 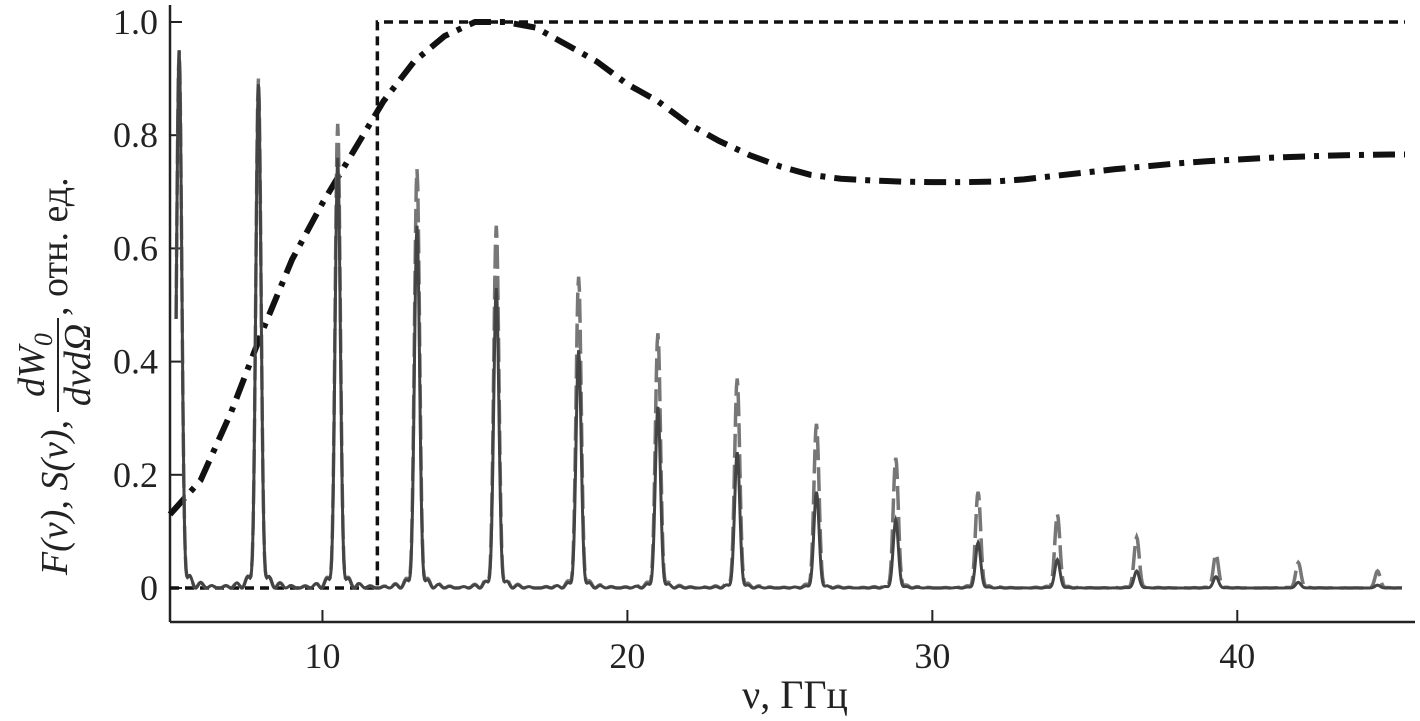 What do you see at coordinates (795, 694) in the screenshot?
I see `x-axis-label: ν, ГГц` at bounding box center [795, 694].